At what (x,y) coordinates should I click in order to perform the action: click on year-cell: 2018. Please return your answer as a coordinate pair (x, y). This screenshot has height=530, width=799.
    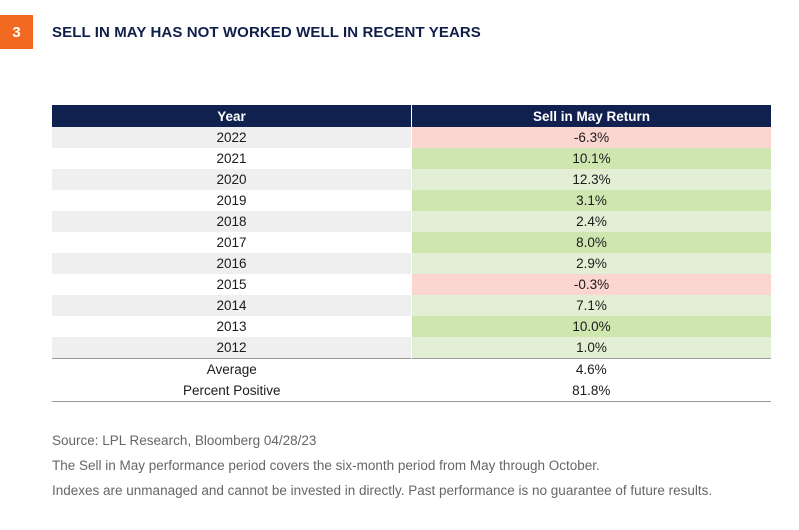
    Looking at the image, I should click on (232, 221).